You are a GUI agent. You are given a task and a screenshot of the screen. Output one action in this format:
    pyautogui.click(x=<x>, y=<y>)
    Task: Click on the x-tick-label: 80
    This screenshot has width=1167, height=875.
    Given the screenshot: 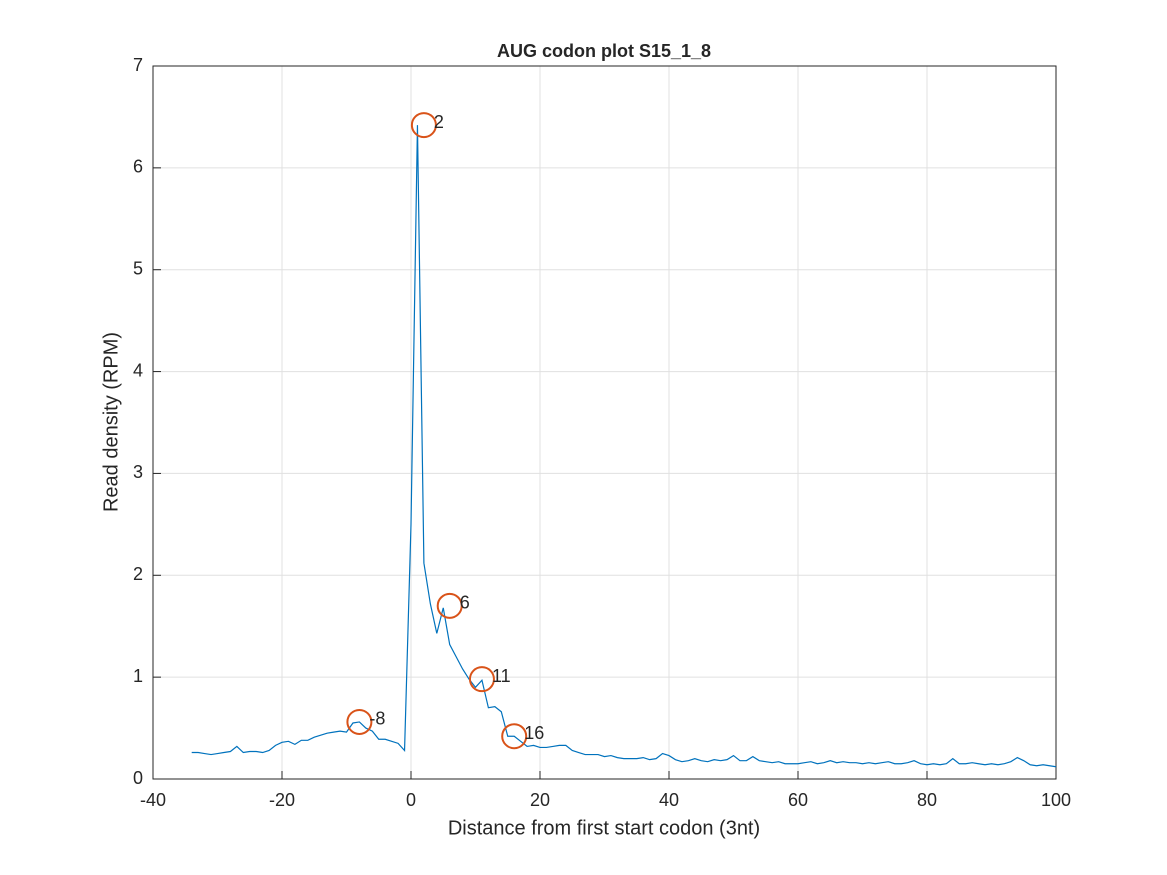 What is the action you would take?
    pyautogui.click(x=927, y=800)
    